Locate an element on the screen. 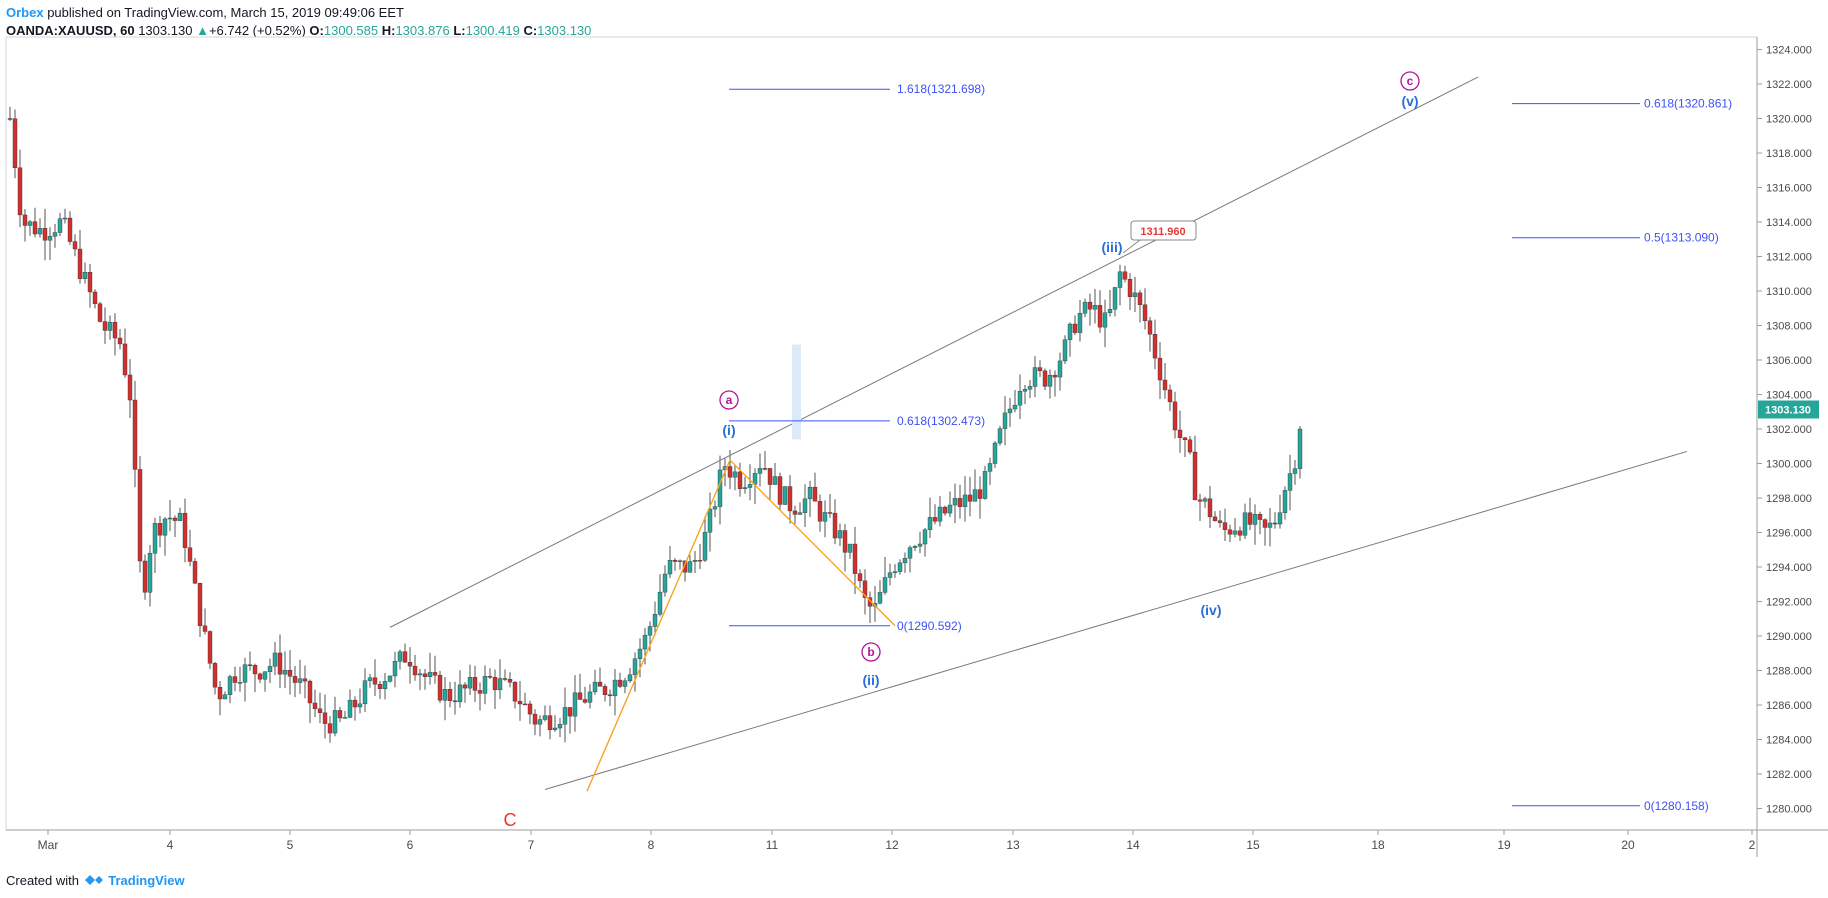  y-tick-label: 1304.000 is located at coordinates (1789, 396).